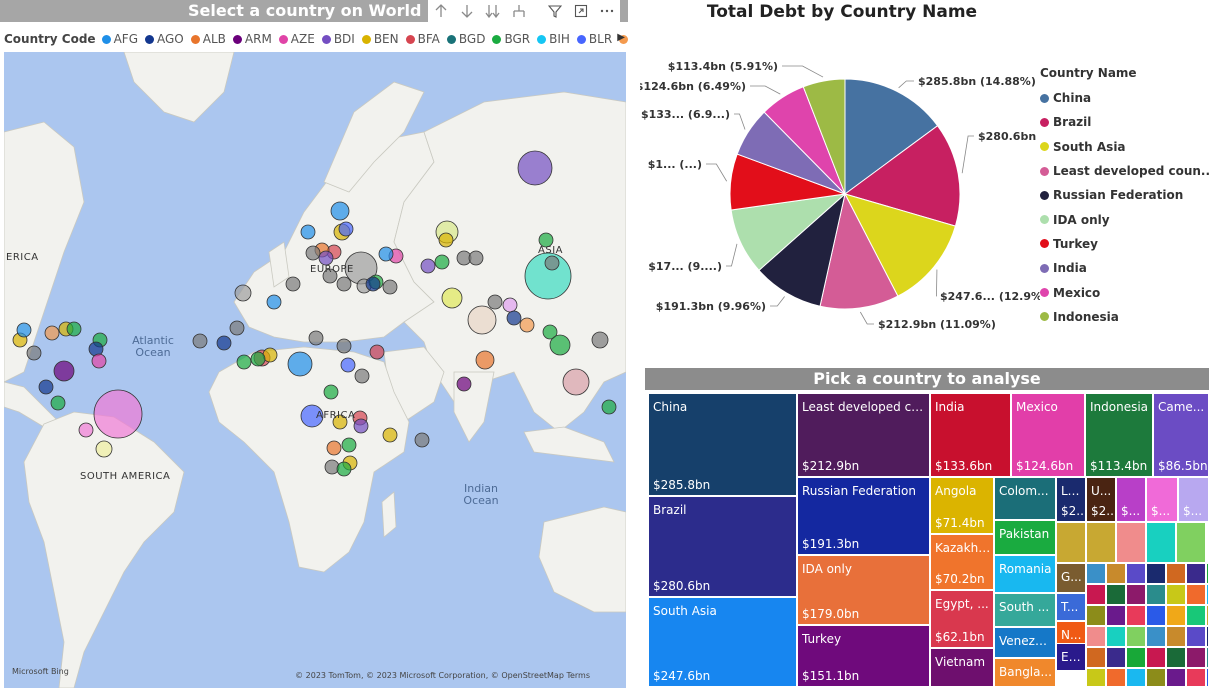 The image size is (1209, 690). Describe the element at coordinates (422, 39) in the screenshot. I see `legend-item-bfa: BFA` at that location.